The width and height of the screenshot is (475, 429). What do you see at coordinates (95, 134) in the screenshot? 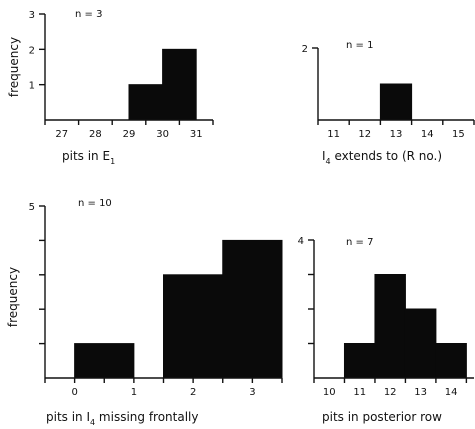
I see `x-tick-label: 28` at bounding box center [95, 134].